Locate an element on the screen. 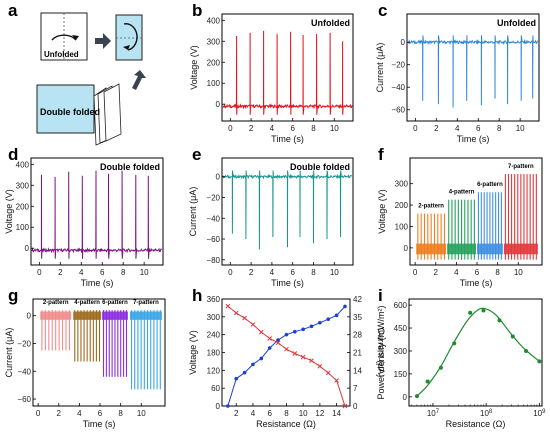  x-tick-label-g: 4 is located at coordinates (79, 413).